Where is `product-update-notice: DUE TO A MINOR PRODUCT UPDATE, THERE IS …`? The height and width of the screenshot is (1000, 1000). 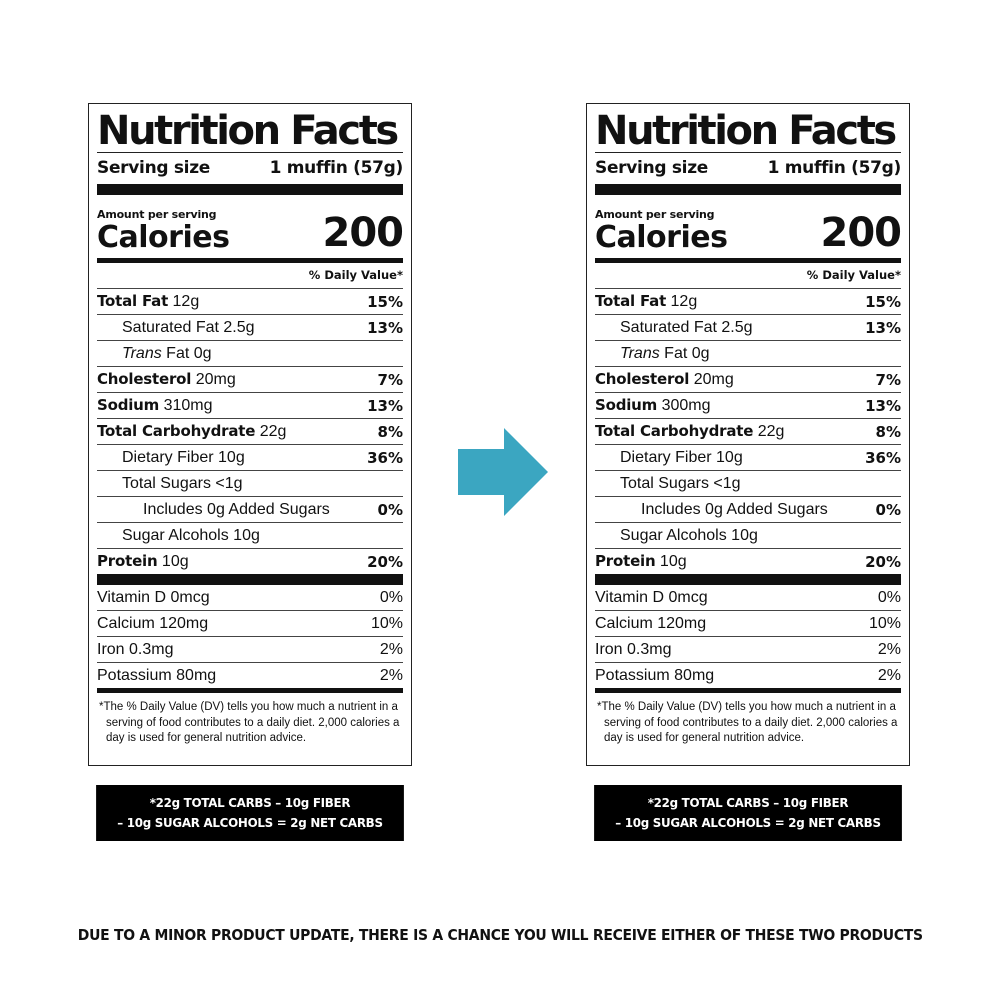 product-update-notice: DUE TO A MINOR PRODUCT UPDATE, THERE IS … is located at coordinates (500, 935).